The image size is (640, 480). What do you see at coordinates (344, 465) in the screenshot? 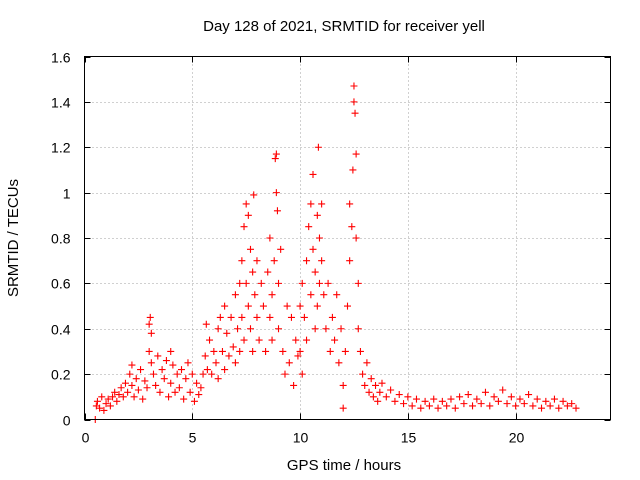
I see `x-axis-label: GPS time / hours` at bounding box center [344, 465].